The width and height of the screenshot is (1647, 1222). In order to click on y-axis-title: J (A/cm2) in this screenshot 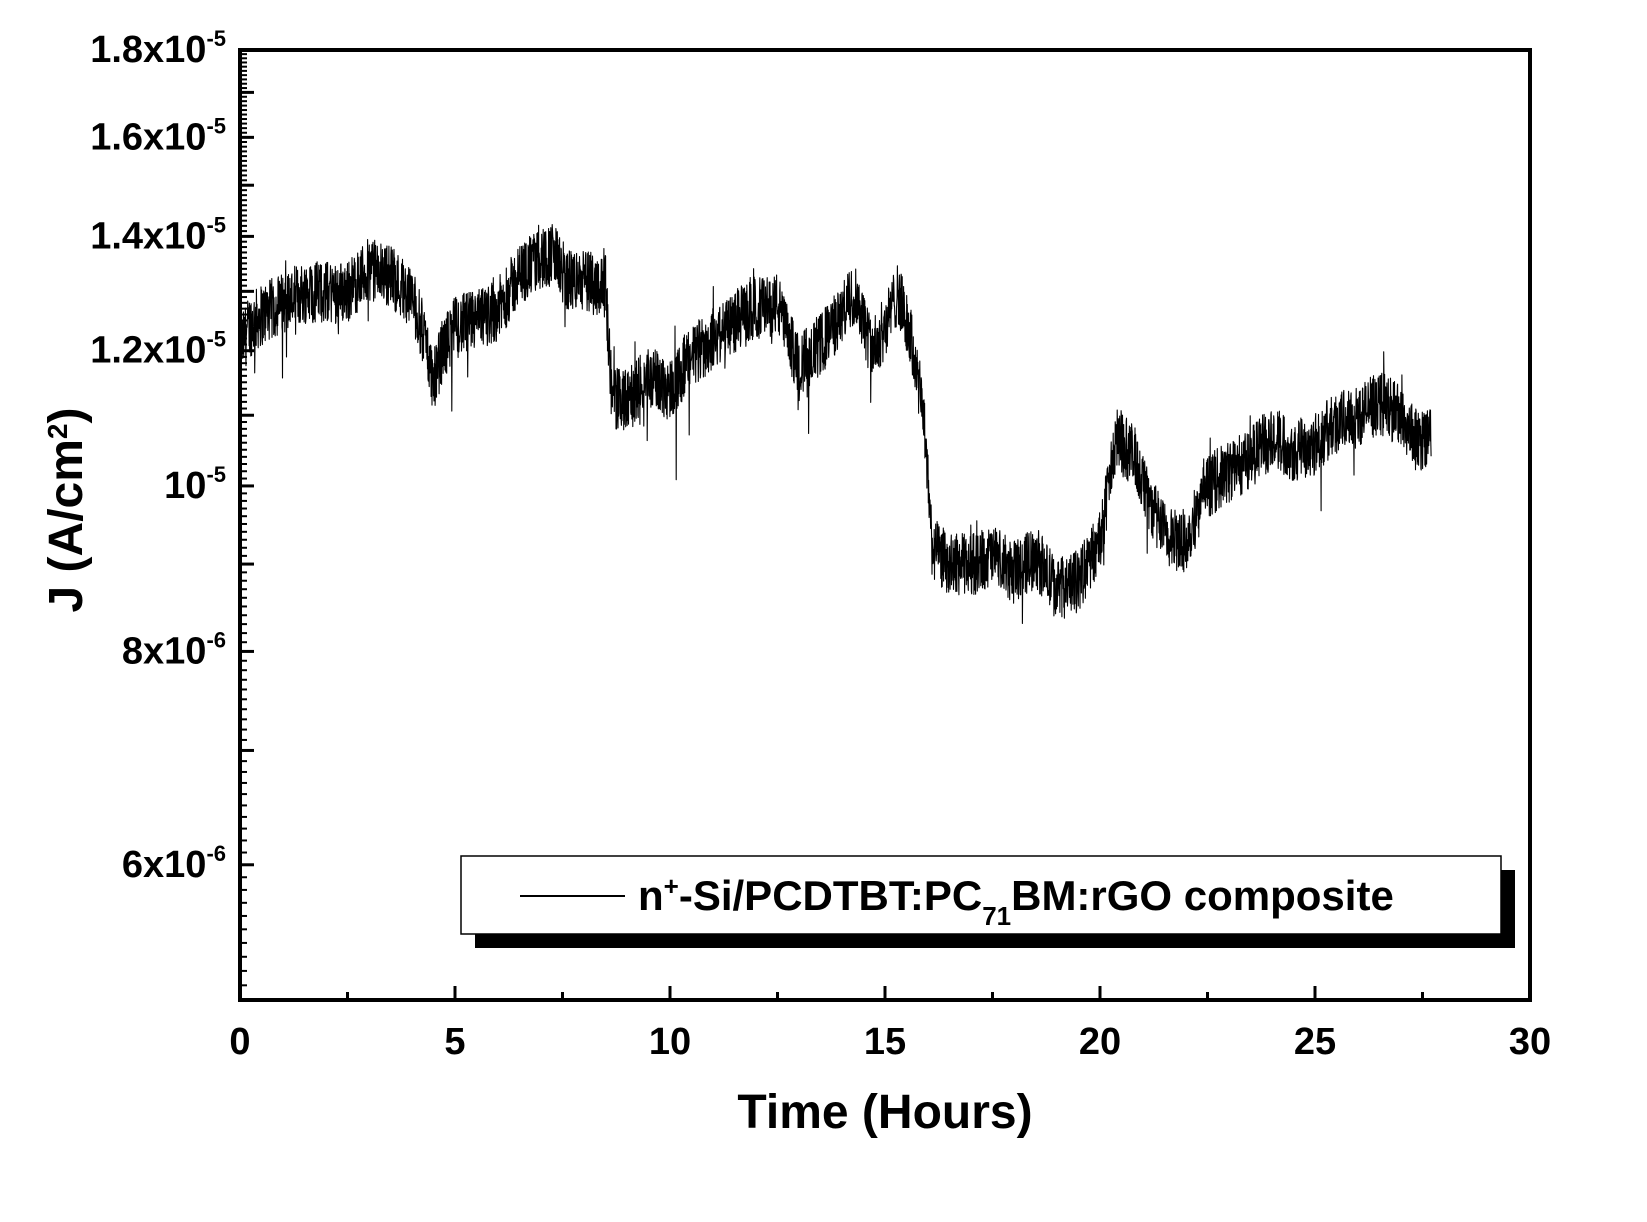, I will do `click(66, 510)`.